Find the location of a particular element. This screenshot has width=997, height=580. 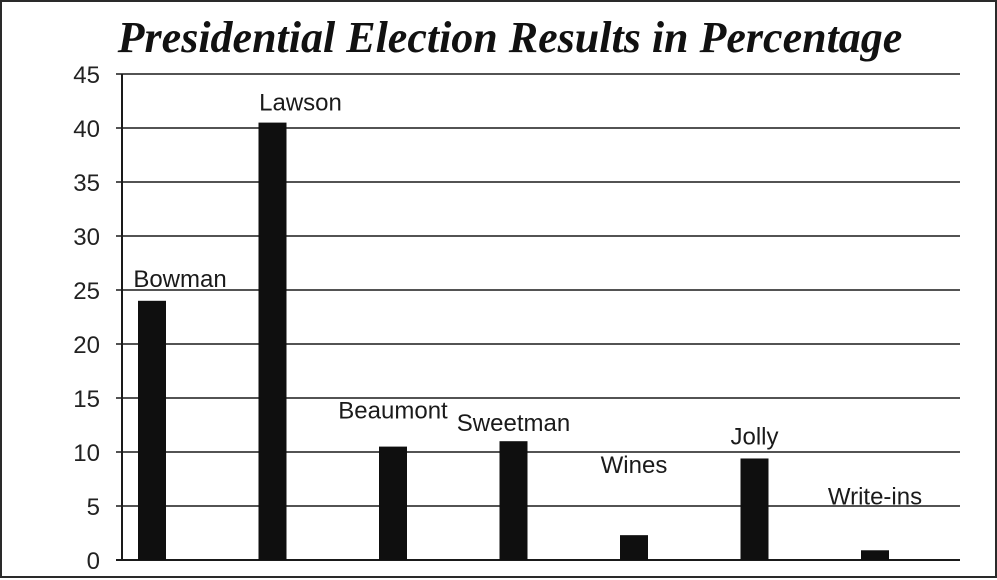

bar-lawson is located at coordinates (272, 341).